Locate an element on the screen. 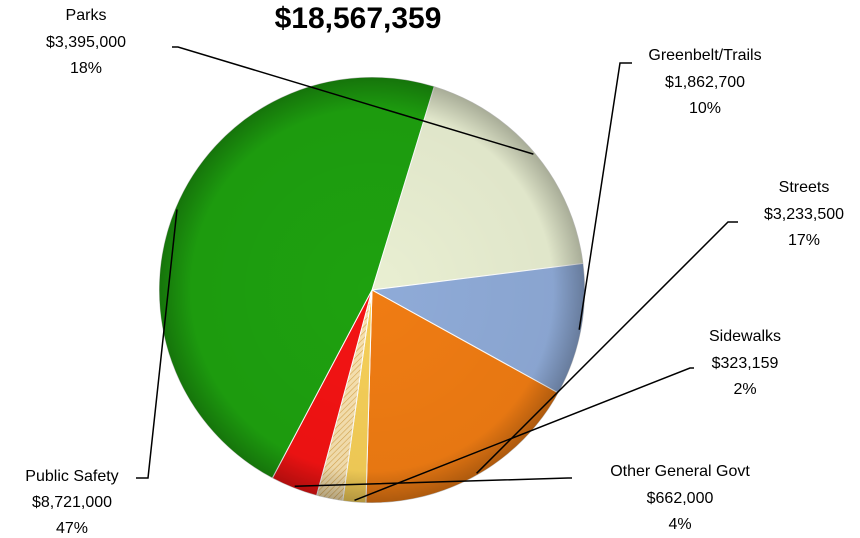 The height and width of the screenshot is (538, 860). label-sidewalks: Sidewalks $323,159 2% is located at coordinates (745, 363).